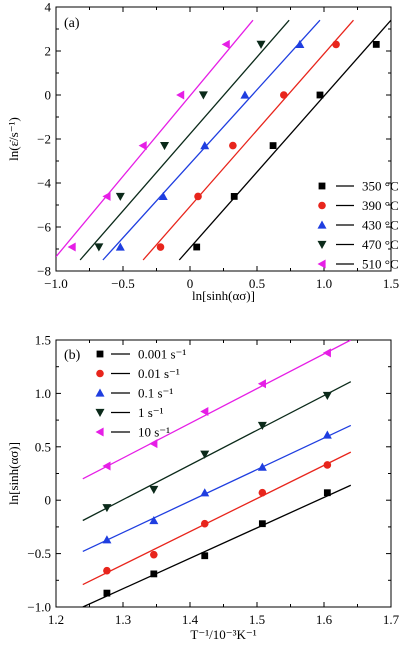 This screenshot has height=648, width=400. What do you see at coordinates (391, 619) in the screenshot?
I see `x-tick-label: 1.7` at bounding box center [391, 619].